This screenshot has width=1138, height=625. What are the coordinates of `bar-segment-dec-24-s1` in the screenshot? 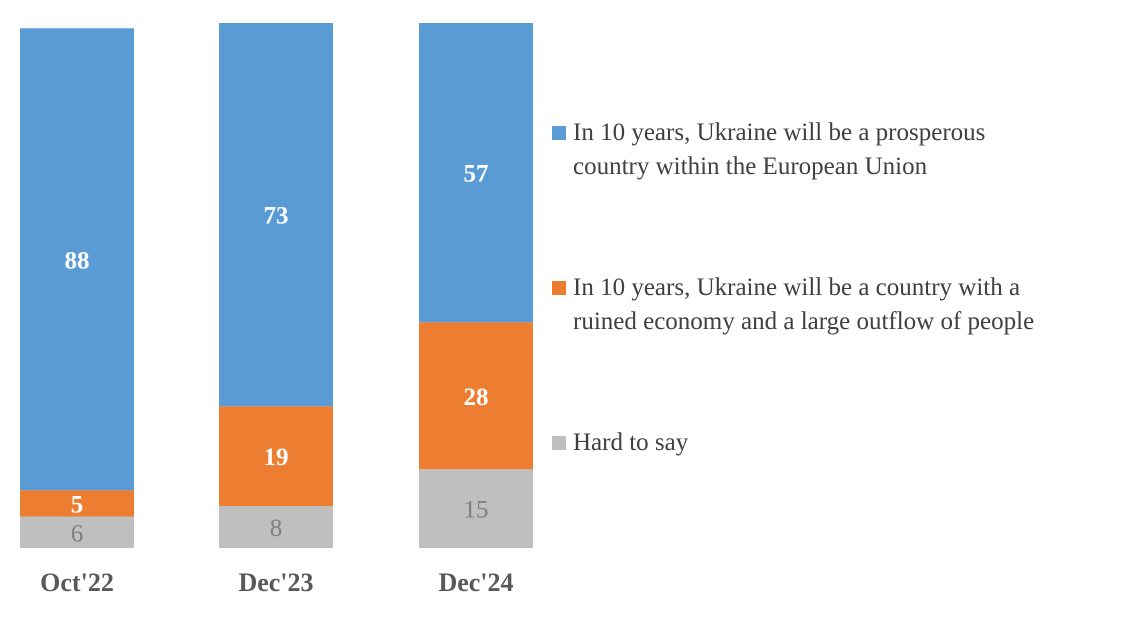 It's located at (476, 396).